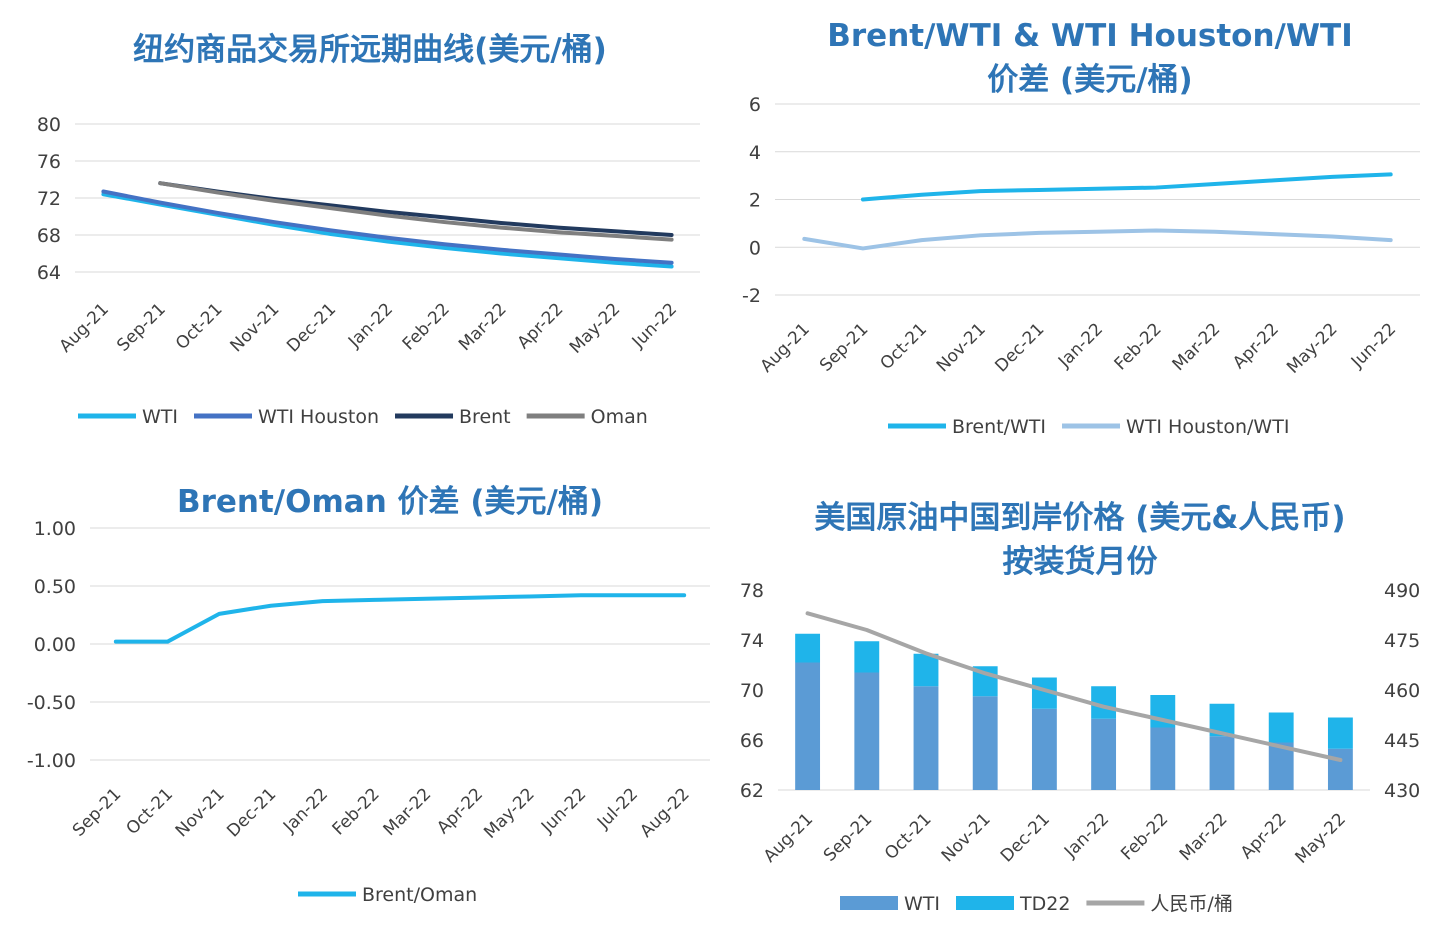 The image size is (1442, 928). What do you see at coordinates (755, 248) in the screenshot?
I see `y-tick-label: 0` at bounding box center [755, 248].